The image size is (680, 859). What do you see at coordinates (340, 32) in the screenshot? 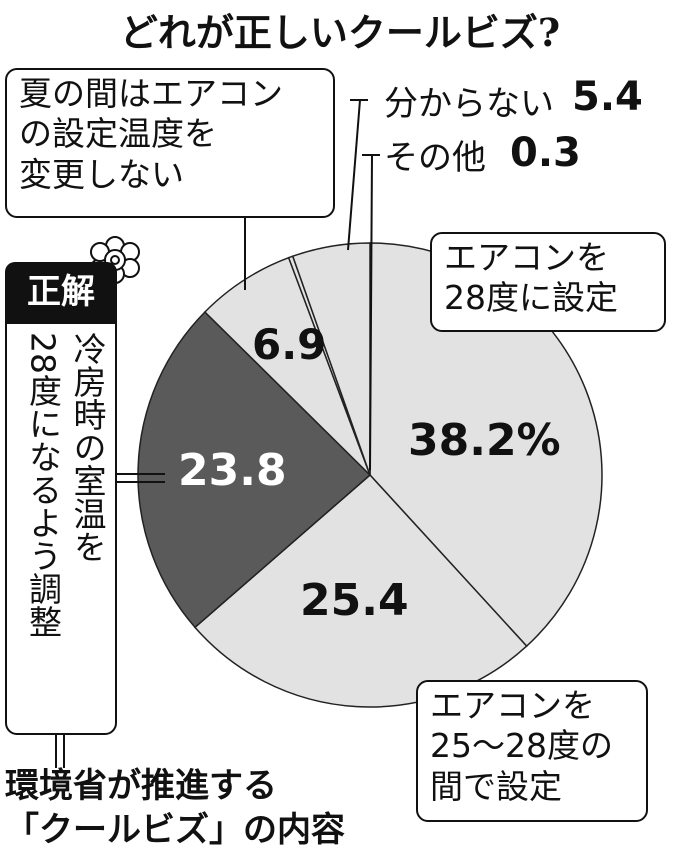
I see `chart-title: どれが正しいクールビズ?` at bounding box center [340, 32].